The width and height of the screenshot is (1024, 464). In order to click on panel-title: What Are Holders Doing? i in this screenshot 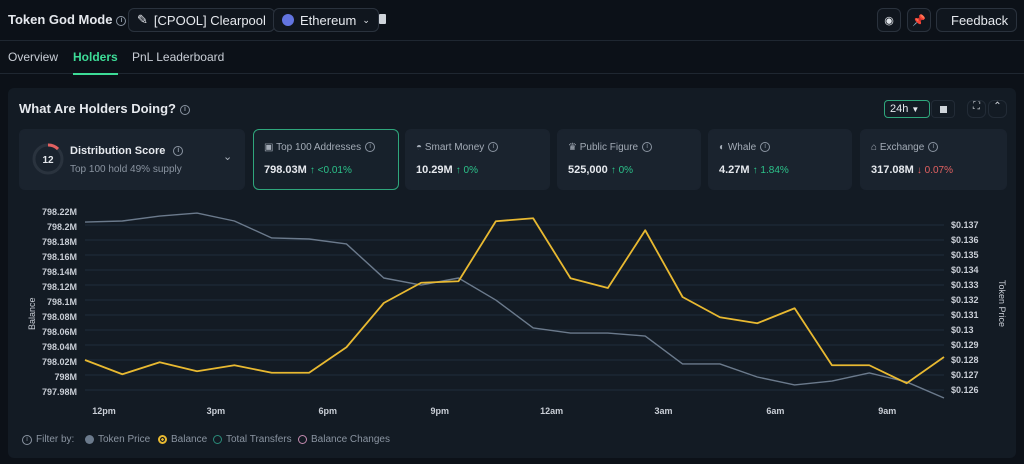, I will do `click(104, 108)`.